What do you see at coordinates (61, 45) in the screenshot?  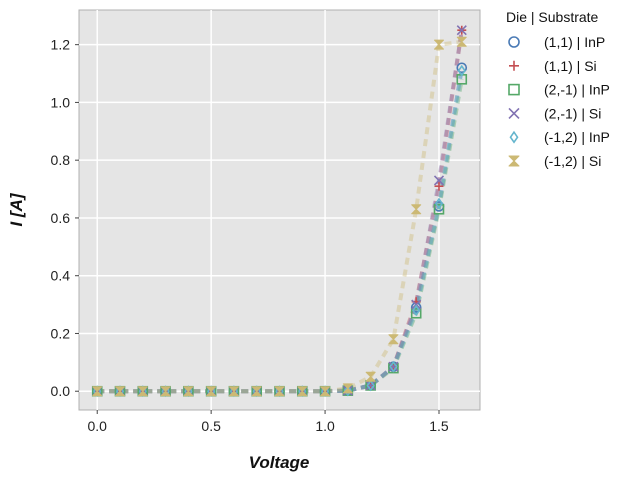 I see `y-tick-label: 1.2` at bounding box center [61, 45].